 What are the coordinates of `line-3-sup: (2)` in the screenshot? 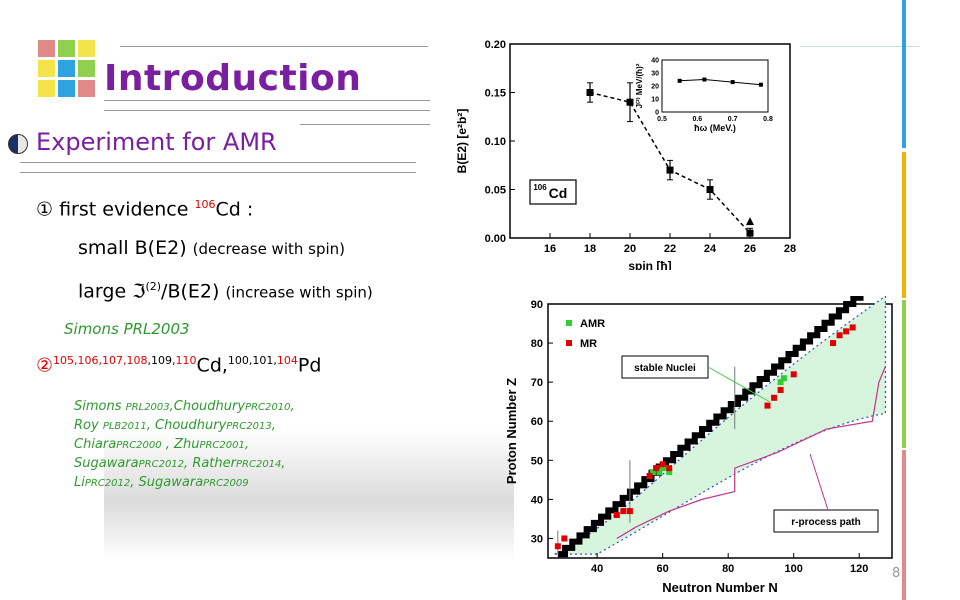 It's located at (153, 286).